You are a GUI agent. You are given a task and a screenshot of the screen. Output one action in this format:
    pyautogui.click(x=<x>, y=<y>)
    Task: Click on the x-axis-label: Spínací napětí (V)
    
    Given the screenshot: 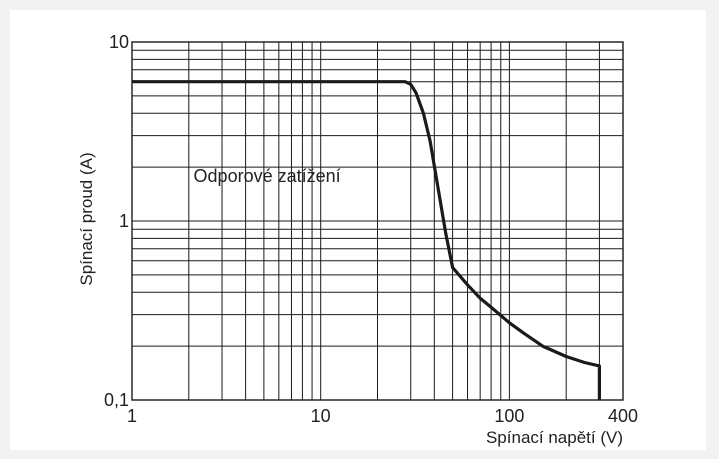 What is the action you would take?
    pyautogui.click(x=554, y=437)
    